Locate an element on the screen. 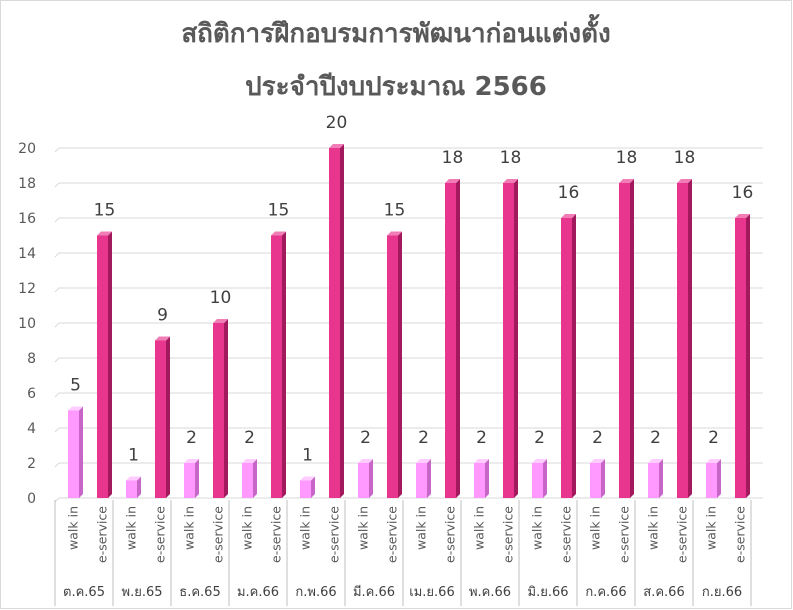 This screenshot has height=610, width=793. month-label: มี.ค.66 is located at coordinates (374, 592).